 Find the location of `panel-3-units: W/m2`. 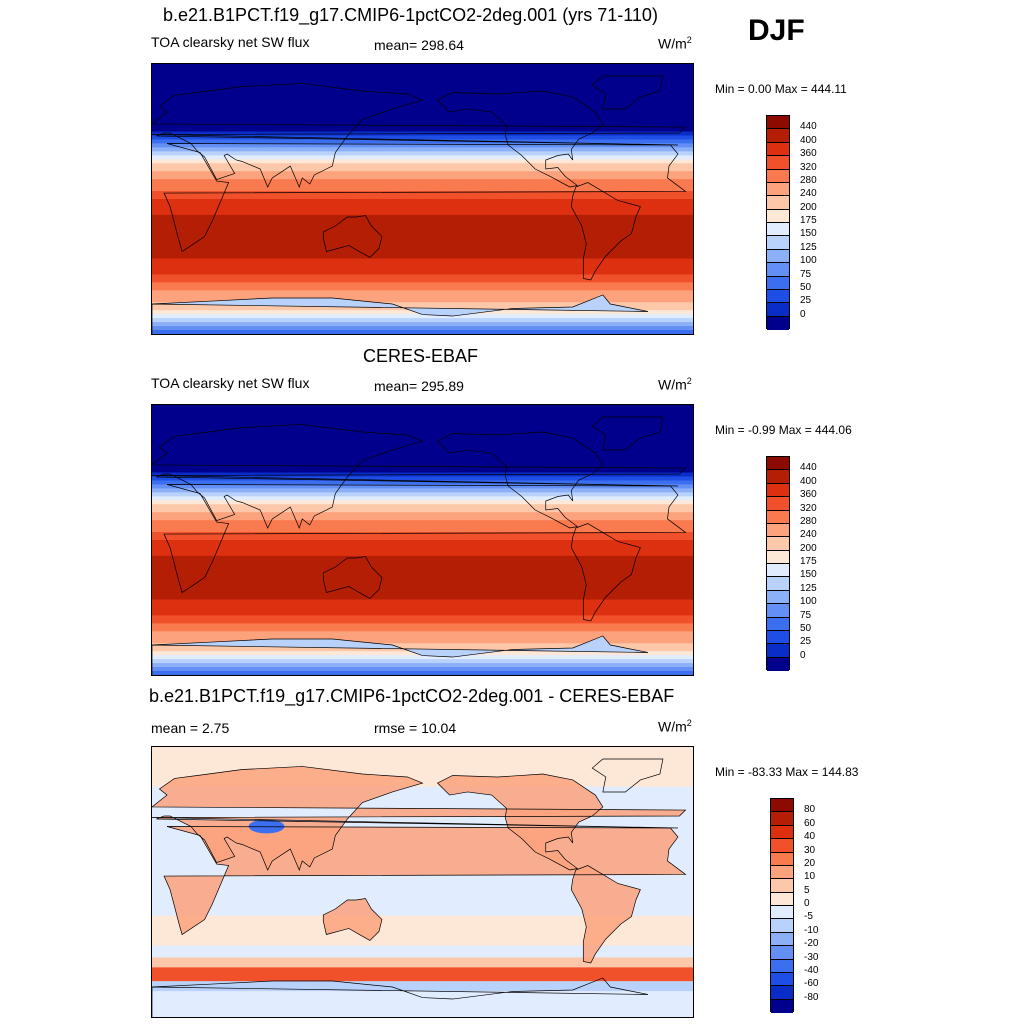

panel-3-units: W/m2 is located at coordinates (675, 726).